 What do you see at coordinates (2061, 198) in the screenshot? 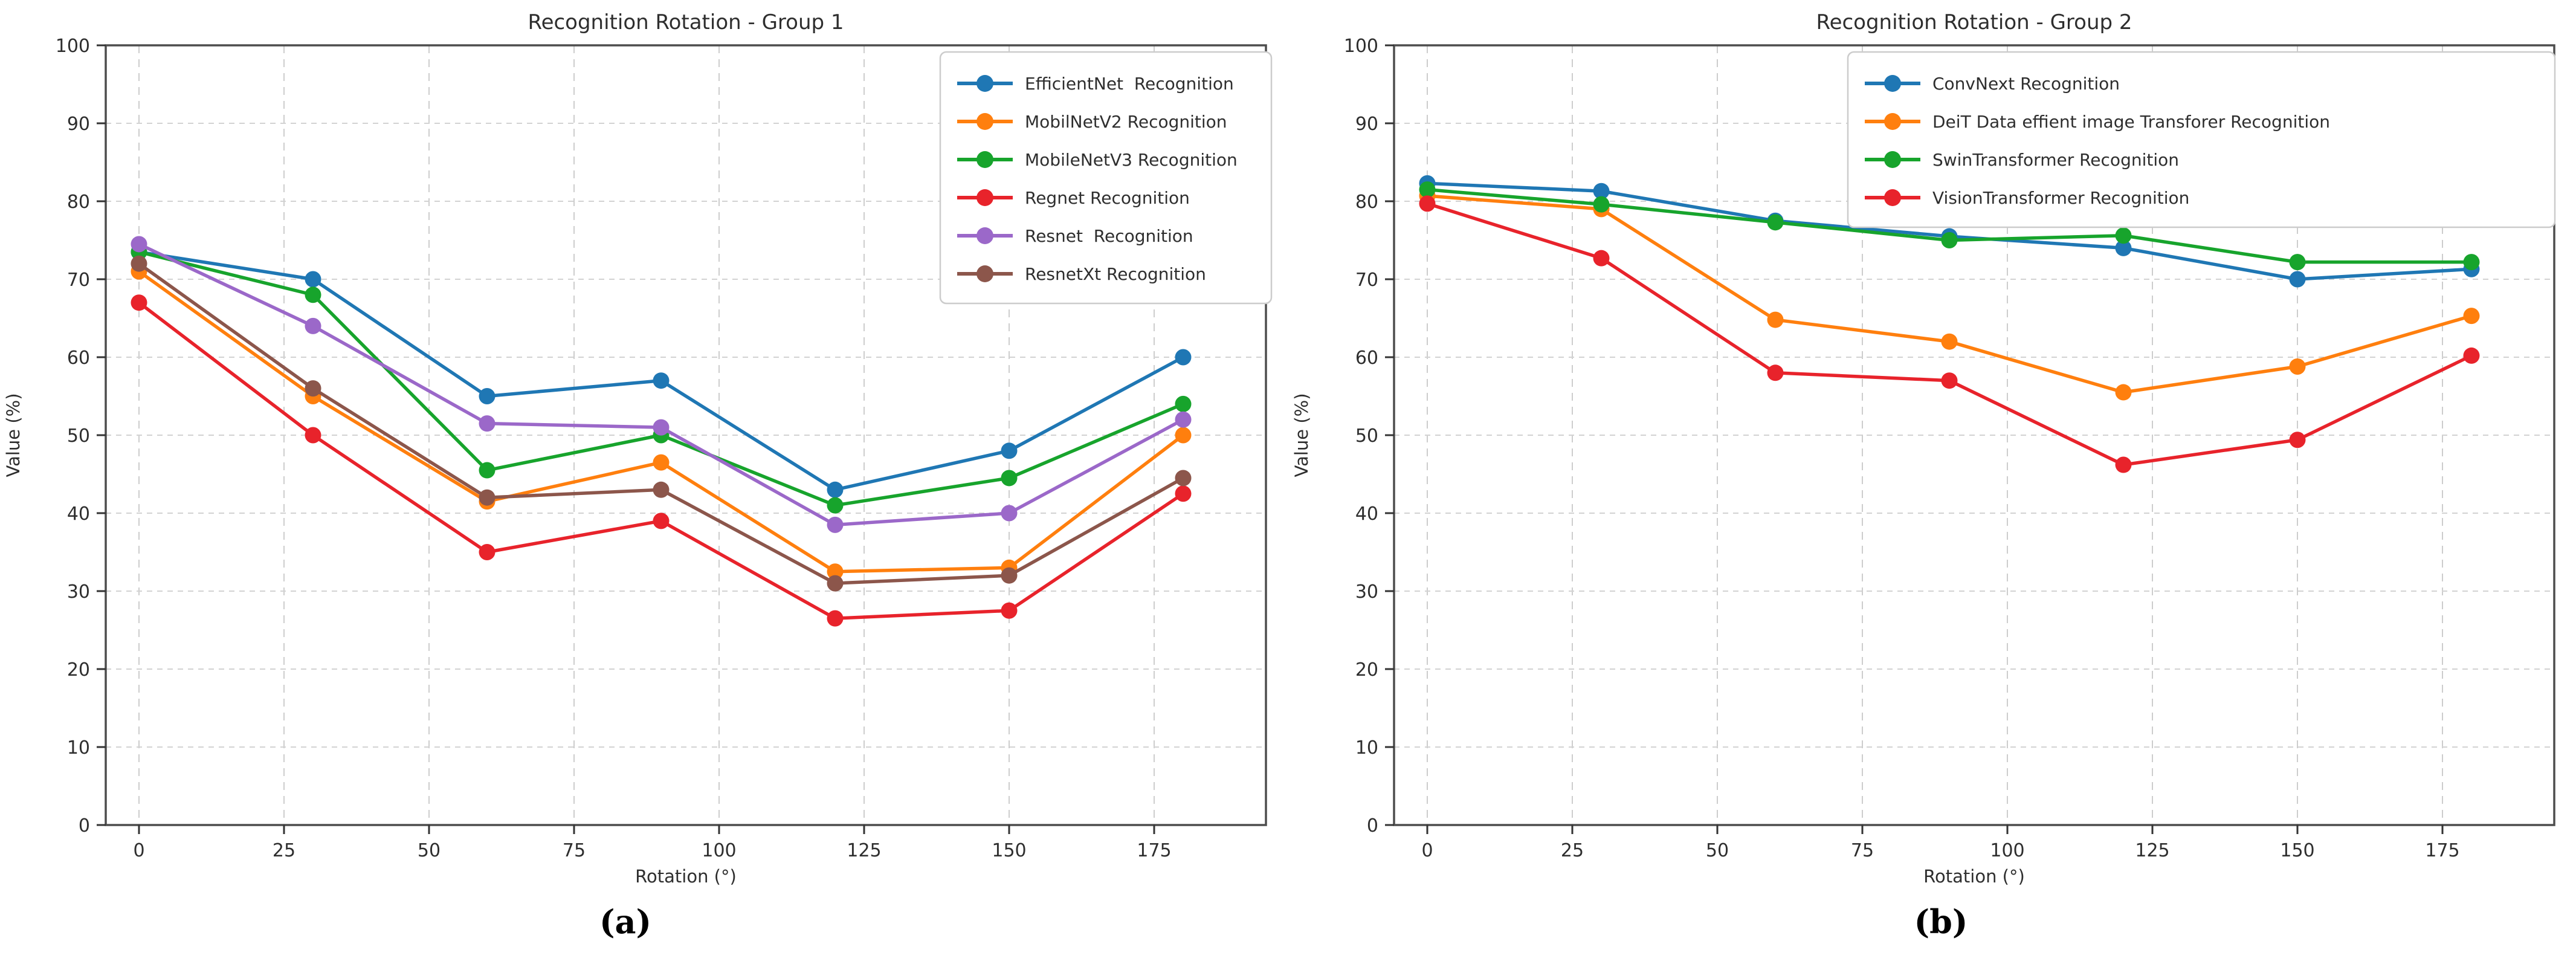
I see `legend-label: VisionTransformer Recognition` at bounding box center [2061, 198].